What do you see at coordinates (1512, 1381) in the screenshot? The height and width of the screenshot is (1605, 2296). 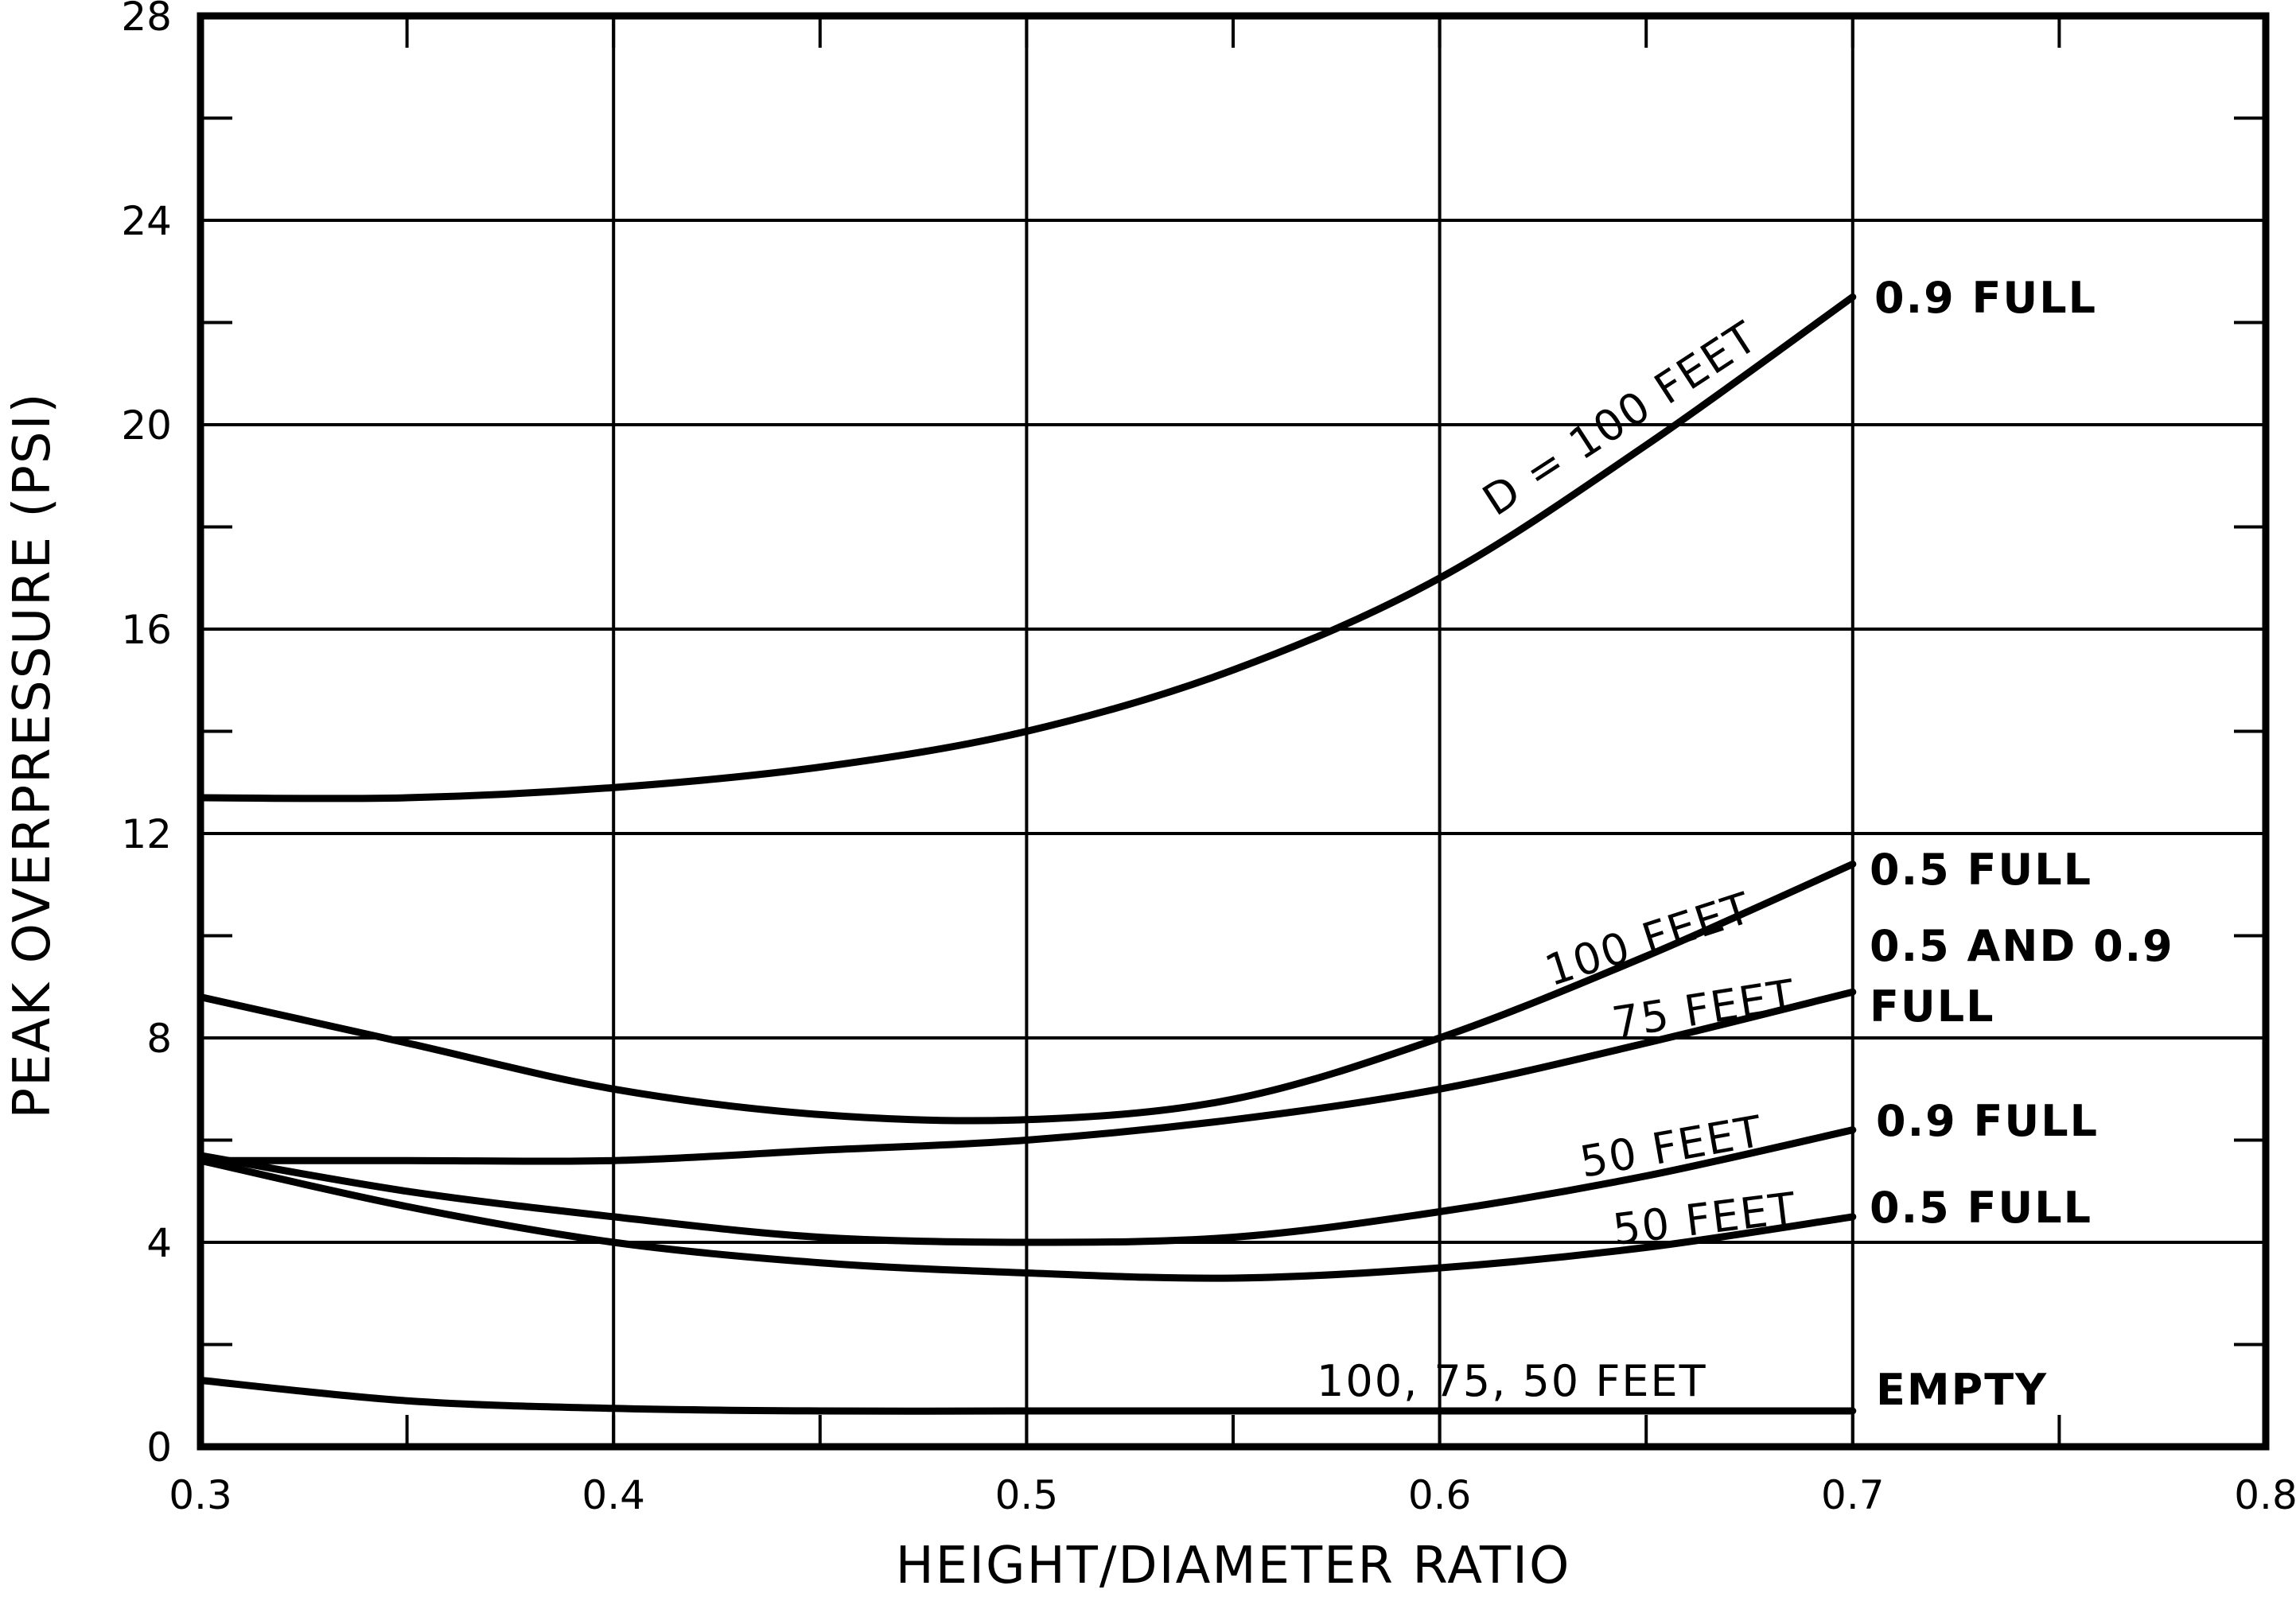 I see `series-label: 100, 75, 50 FEET` at bounding box center [1512, 1381].